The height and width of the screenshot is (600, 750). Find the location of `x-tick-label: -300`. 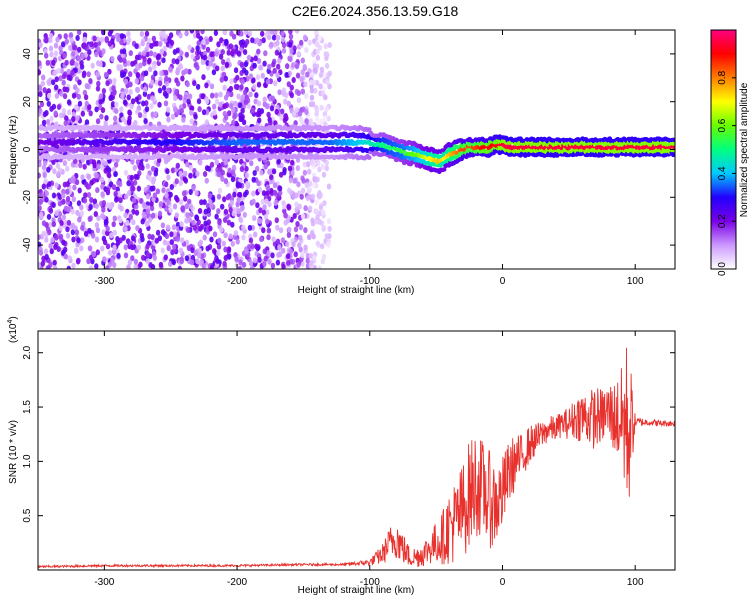

x-tick-label: -300 is located at coordinates (104, 582).